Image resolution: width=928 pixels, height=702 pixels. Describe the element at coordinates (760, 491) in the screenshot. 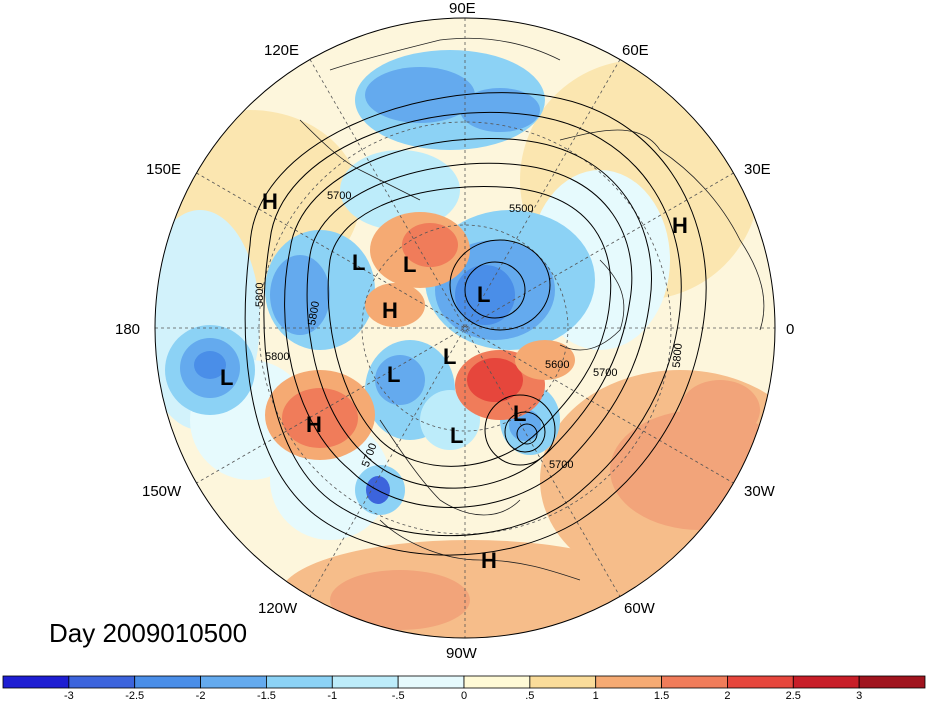

I see `lon-label-30w: 30W` at that location.